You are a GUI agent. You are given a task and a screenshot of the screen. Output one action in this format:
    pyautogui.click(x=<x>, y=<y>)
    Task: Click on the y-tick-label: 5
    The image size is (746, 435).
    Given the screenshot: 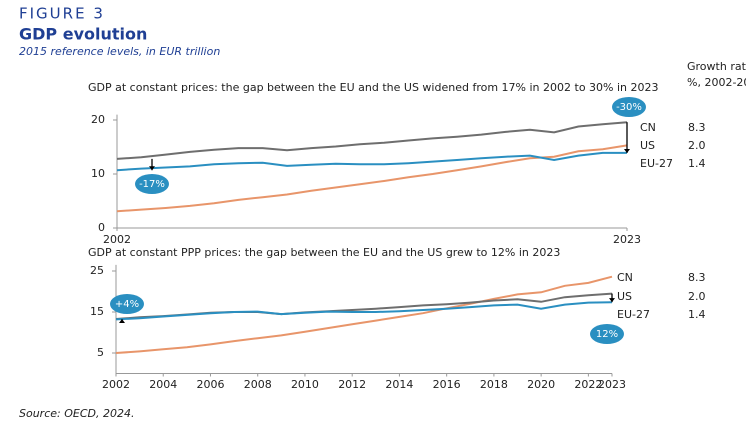 What is the action you would take?
    pyautogui.click(x=100, y=352)
    